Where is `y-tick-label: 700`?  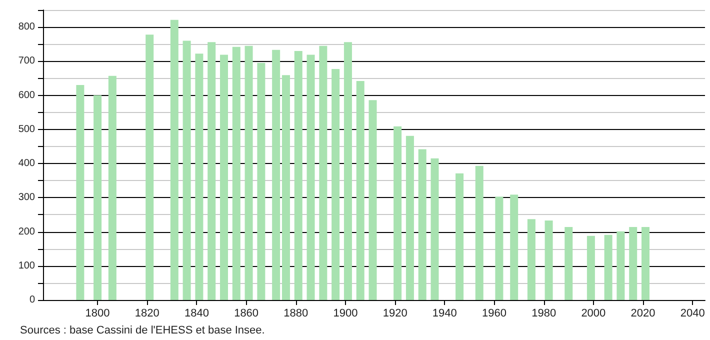 y-tick-label: 700 is located at coordinates (27, 61).